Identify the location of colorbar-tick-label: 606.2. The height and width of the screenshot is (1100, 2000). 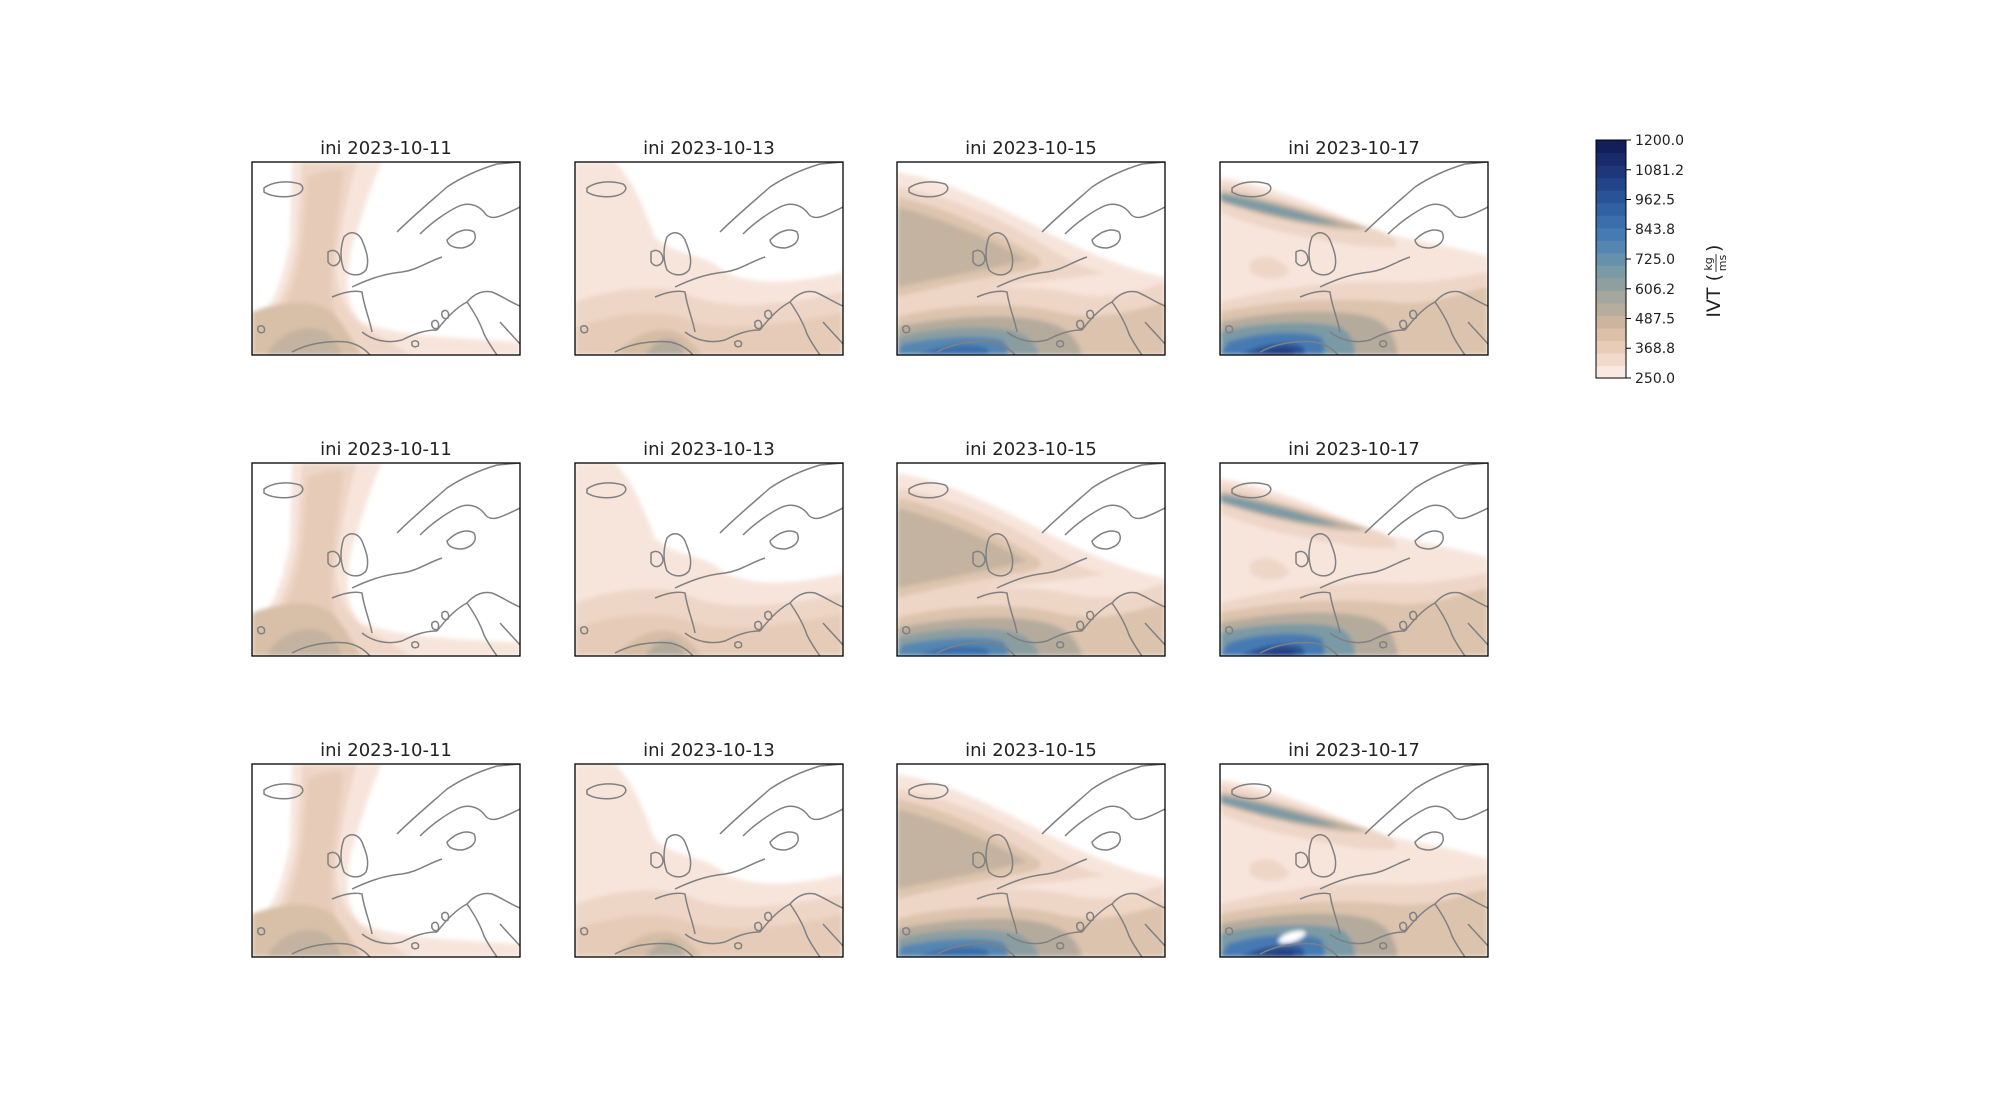
(1655, 290).